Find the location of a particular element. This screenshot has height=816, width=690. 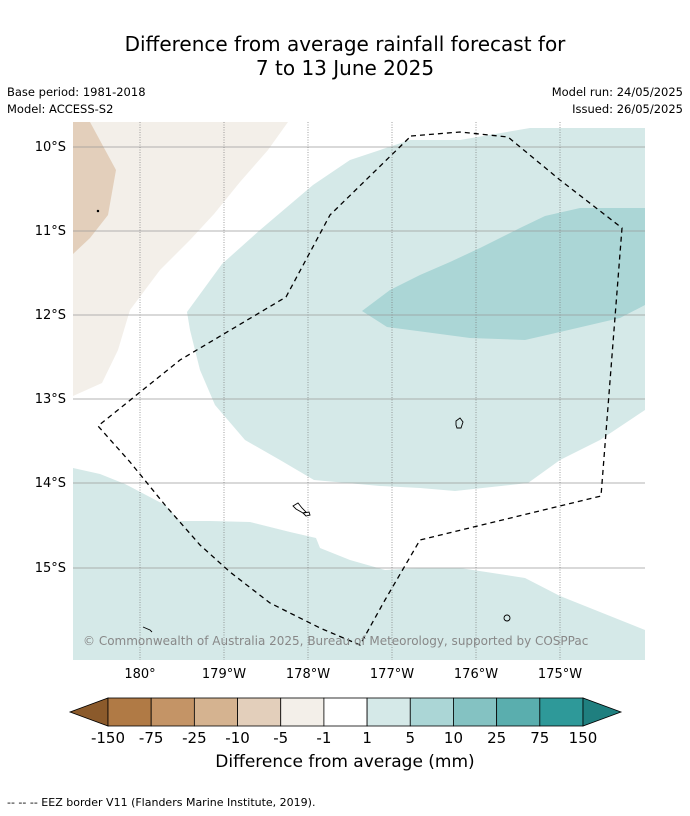

colorbar: -150 -75 -25 -10 -5 -1 1 5 10 25 75 150 is located at coordinates (345, 722).